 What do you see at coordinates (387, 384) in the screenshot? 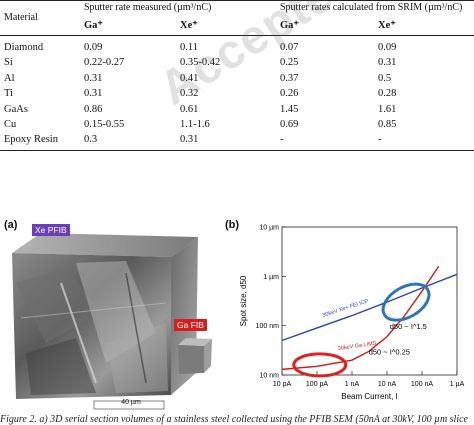
I see `x-tick-label: 10 nA` at bounding box center [387, 384].